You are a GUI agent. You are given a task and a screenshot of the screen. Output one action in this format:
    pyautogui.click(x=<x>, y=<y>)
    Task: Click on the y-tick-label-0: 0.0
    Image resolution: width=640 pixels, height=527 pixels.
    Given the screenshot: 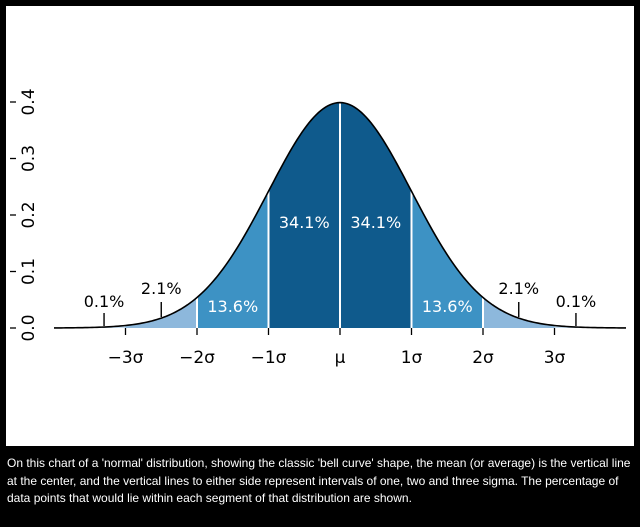 What is the action you would take?
    pyautogui.click(x=29, y=327)
    